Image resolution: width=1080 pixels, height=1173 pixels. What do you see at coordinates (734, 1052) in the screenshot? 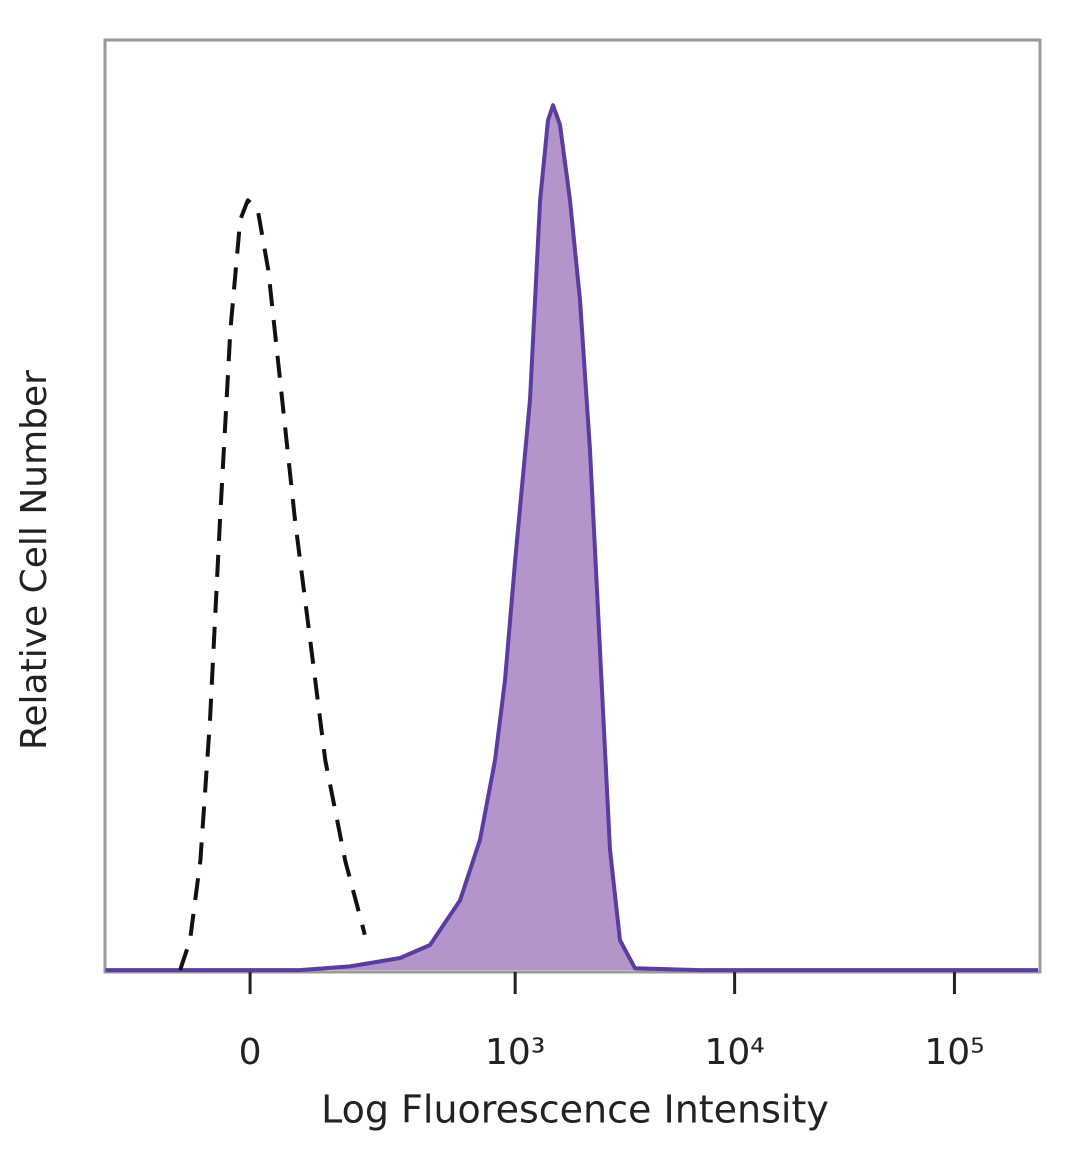
I see `x-tick-label: 10⁴` at bounding box center [734, 1052].